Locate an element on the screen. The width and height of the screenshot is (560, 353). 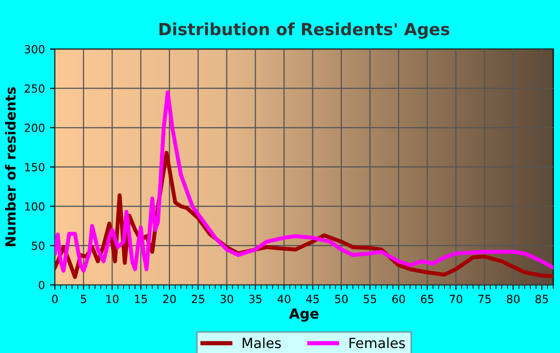
x-tick-label: 20 is located at coordinates (169, 299).